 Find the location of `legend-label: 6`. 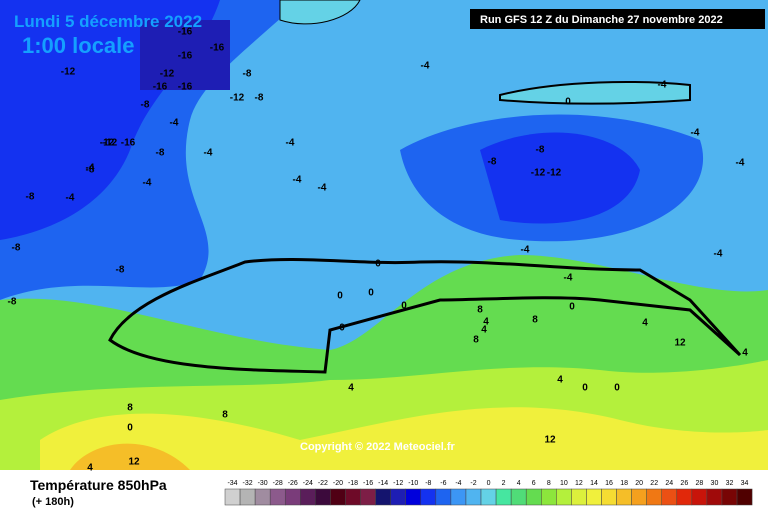

legend-label: 6 is located at coordinates (534, 483).